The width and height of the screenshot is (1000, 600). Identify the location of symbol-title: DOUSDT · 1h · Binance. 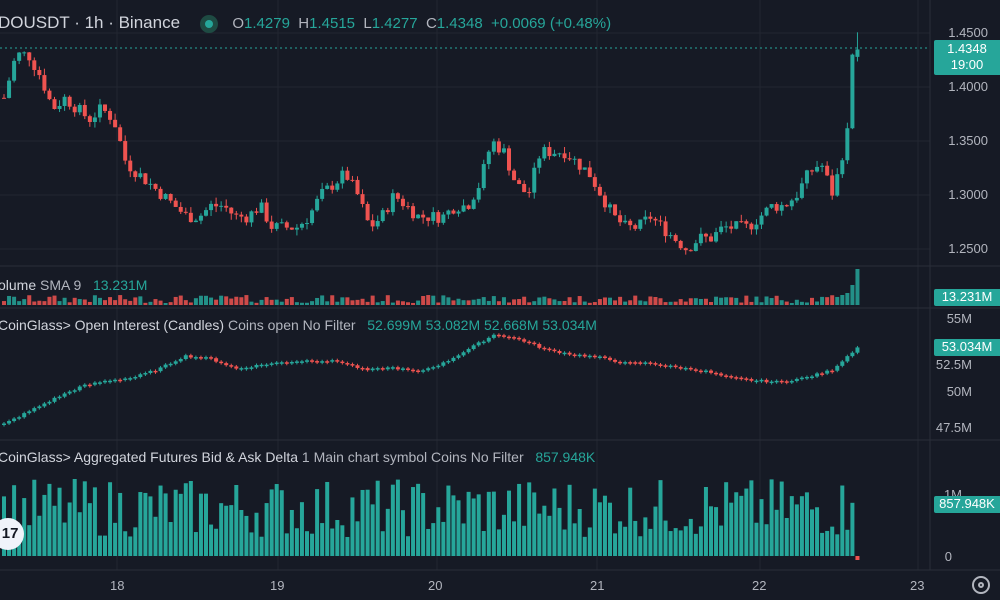
(90, 22).